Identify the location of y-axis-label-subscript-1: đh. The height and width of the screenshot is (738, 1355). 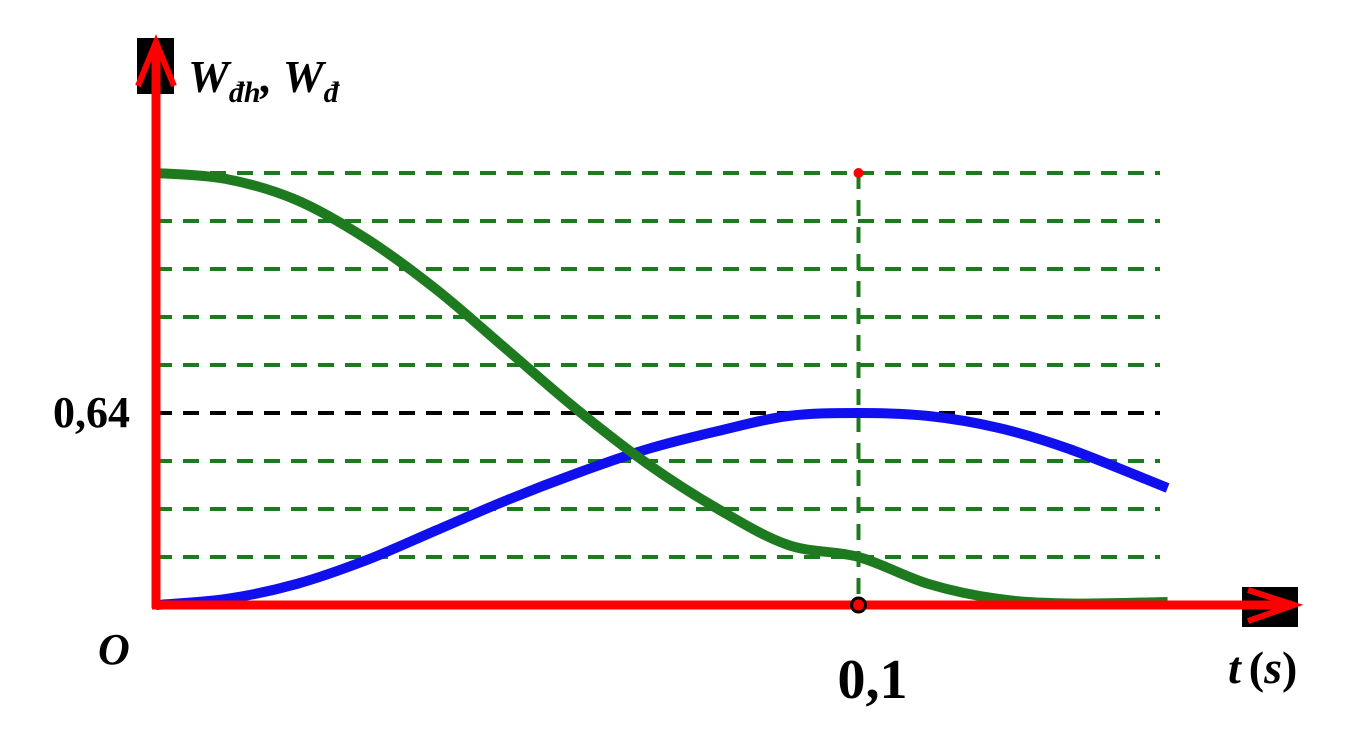
(245, 92).